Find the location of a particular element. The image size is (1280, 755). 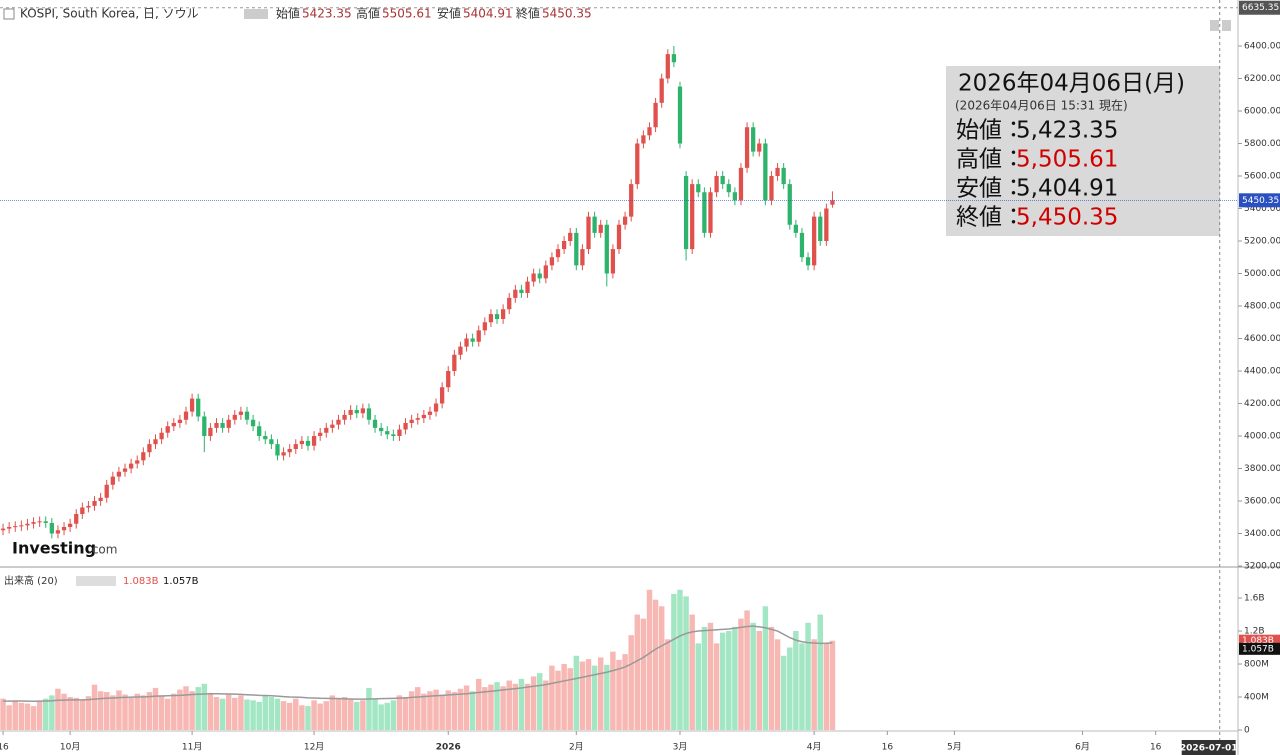

logo: Investing is located at coordinates (54, 548).